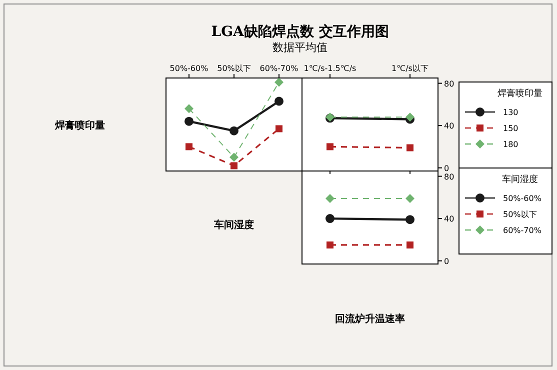 Image resolution: width=557 pixels, height=370 pixels. Describe the element at coordinates (300, 31) in the screenshot. I see `chart-title: LGA缺陷焊点数 交互作用图` at that location.